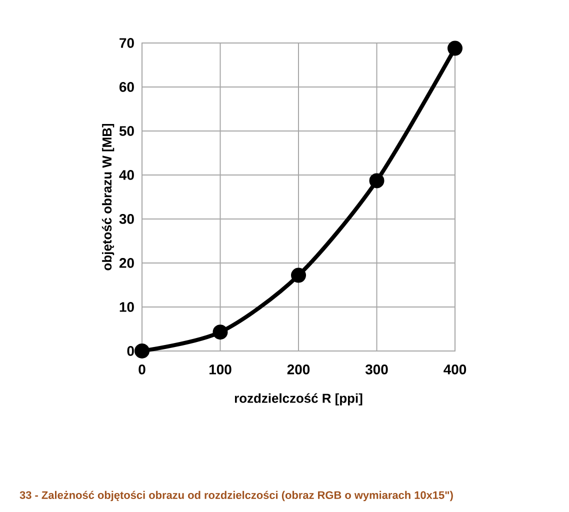  Describe the element at coordinates (130, 351) in the screenshot. I see `y-tick-label: 0` at that location.